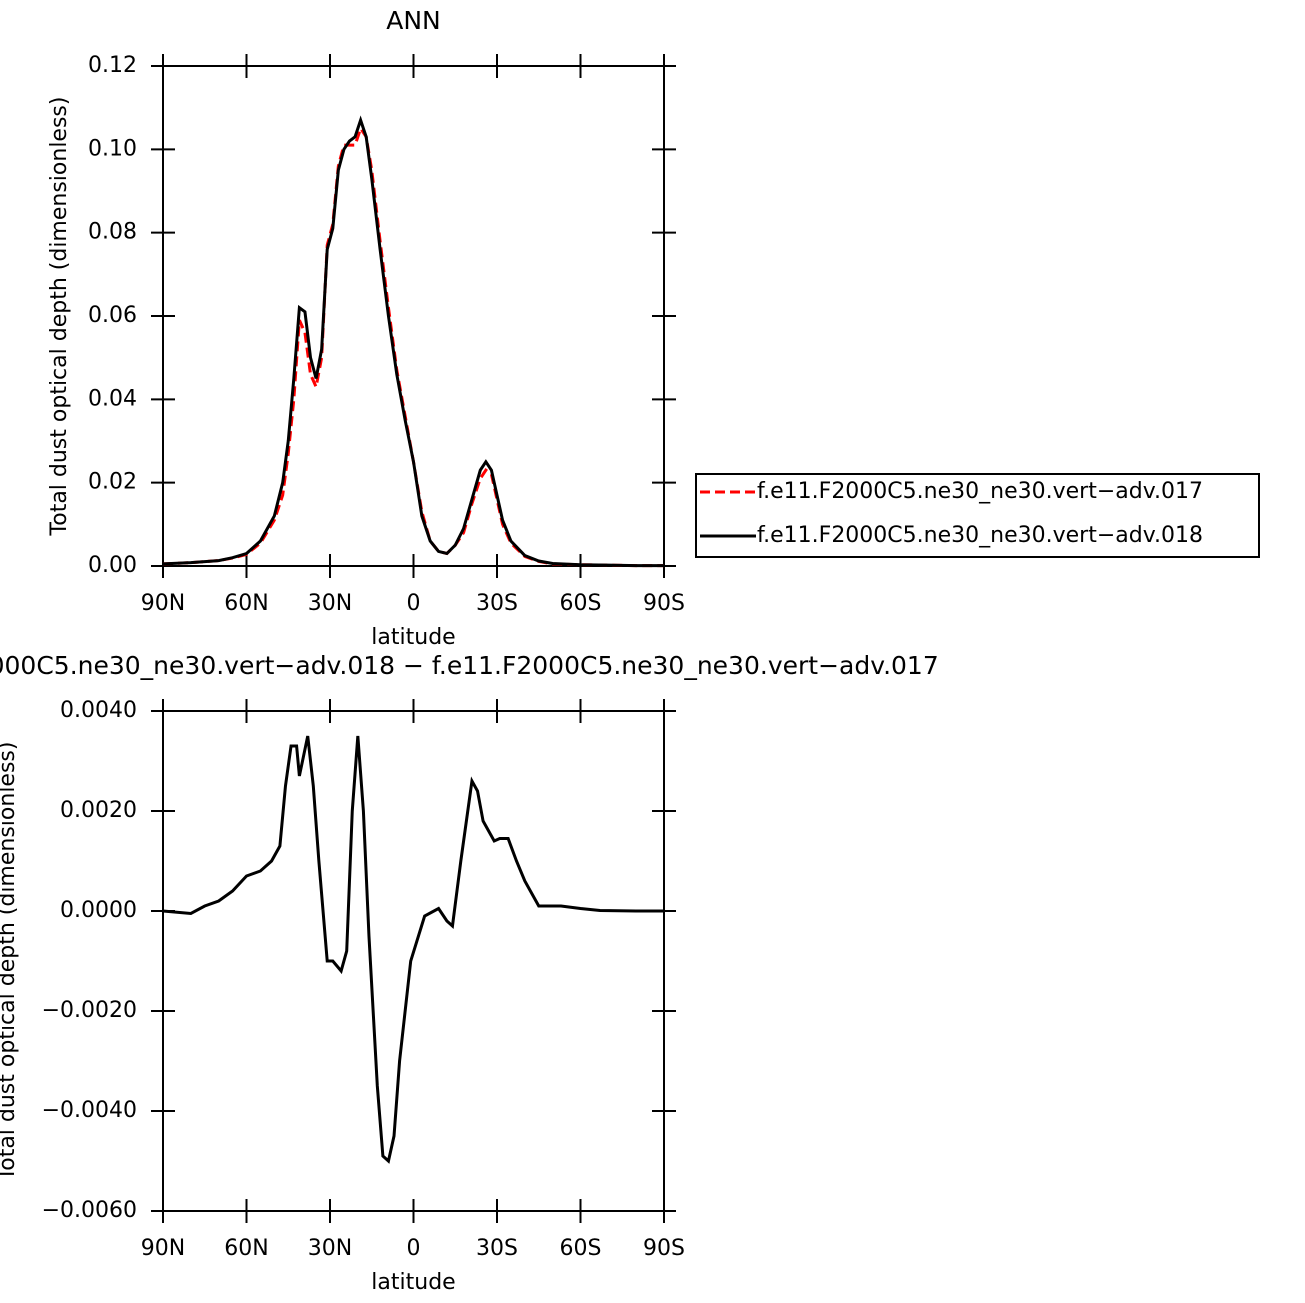 Image resolution: width=1305 pixels, height=1303 pixels. What do you see at coordinates (112, 148) in the screenshot?
I see `y-tick-label: 0.10` at bounding box center [112, 148].